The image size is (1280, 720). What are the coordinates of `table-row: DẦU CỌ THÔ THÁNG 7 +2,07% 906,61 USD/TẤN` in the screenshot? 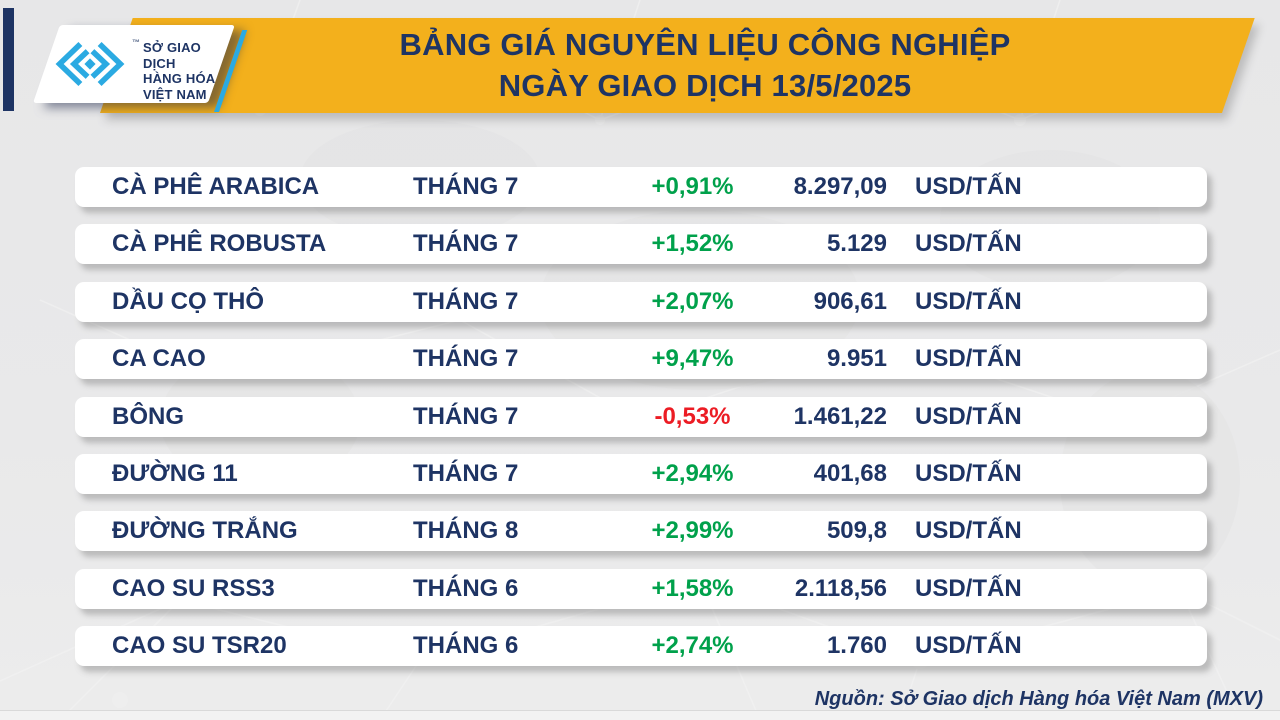 It's located at (641, 301).